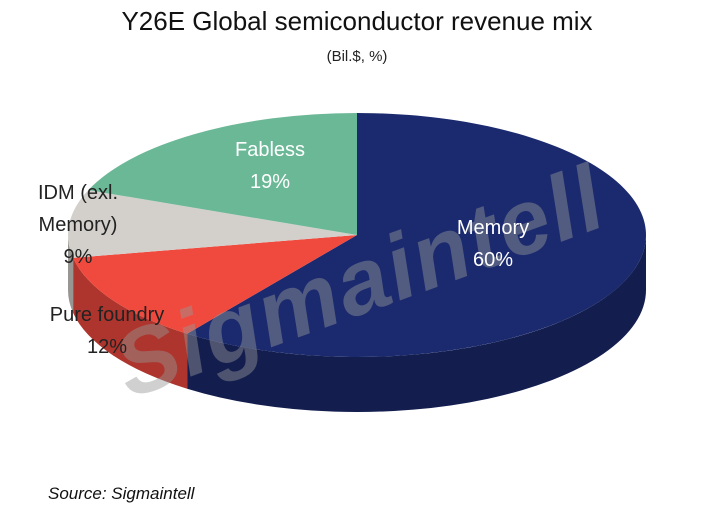 The width and height of the screenshot is (714, 513). What do you see at coordinates (270, 182) in the screenshot?
I see `value-label: 19%` at bounding box center [270, 182].